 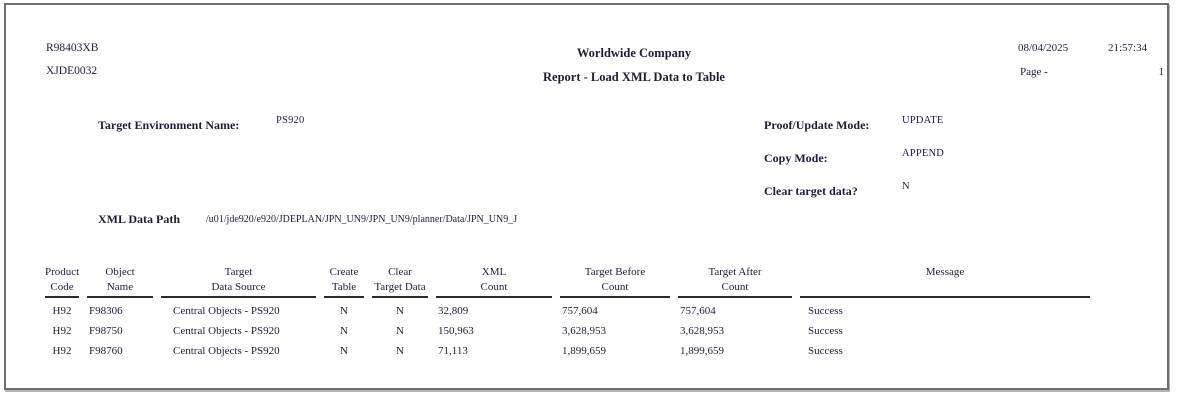 I want to click on cell-after-count: 1,899,659, so click(x=702, y=351).